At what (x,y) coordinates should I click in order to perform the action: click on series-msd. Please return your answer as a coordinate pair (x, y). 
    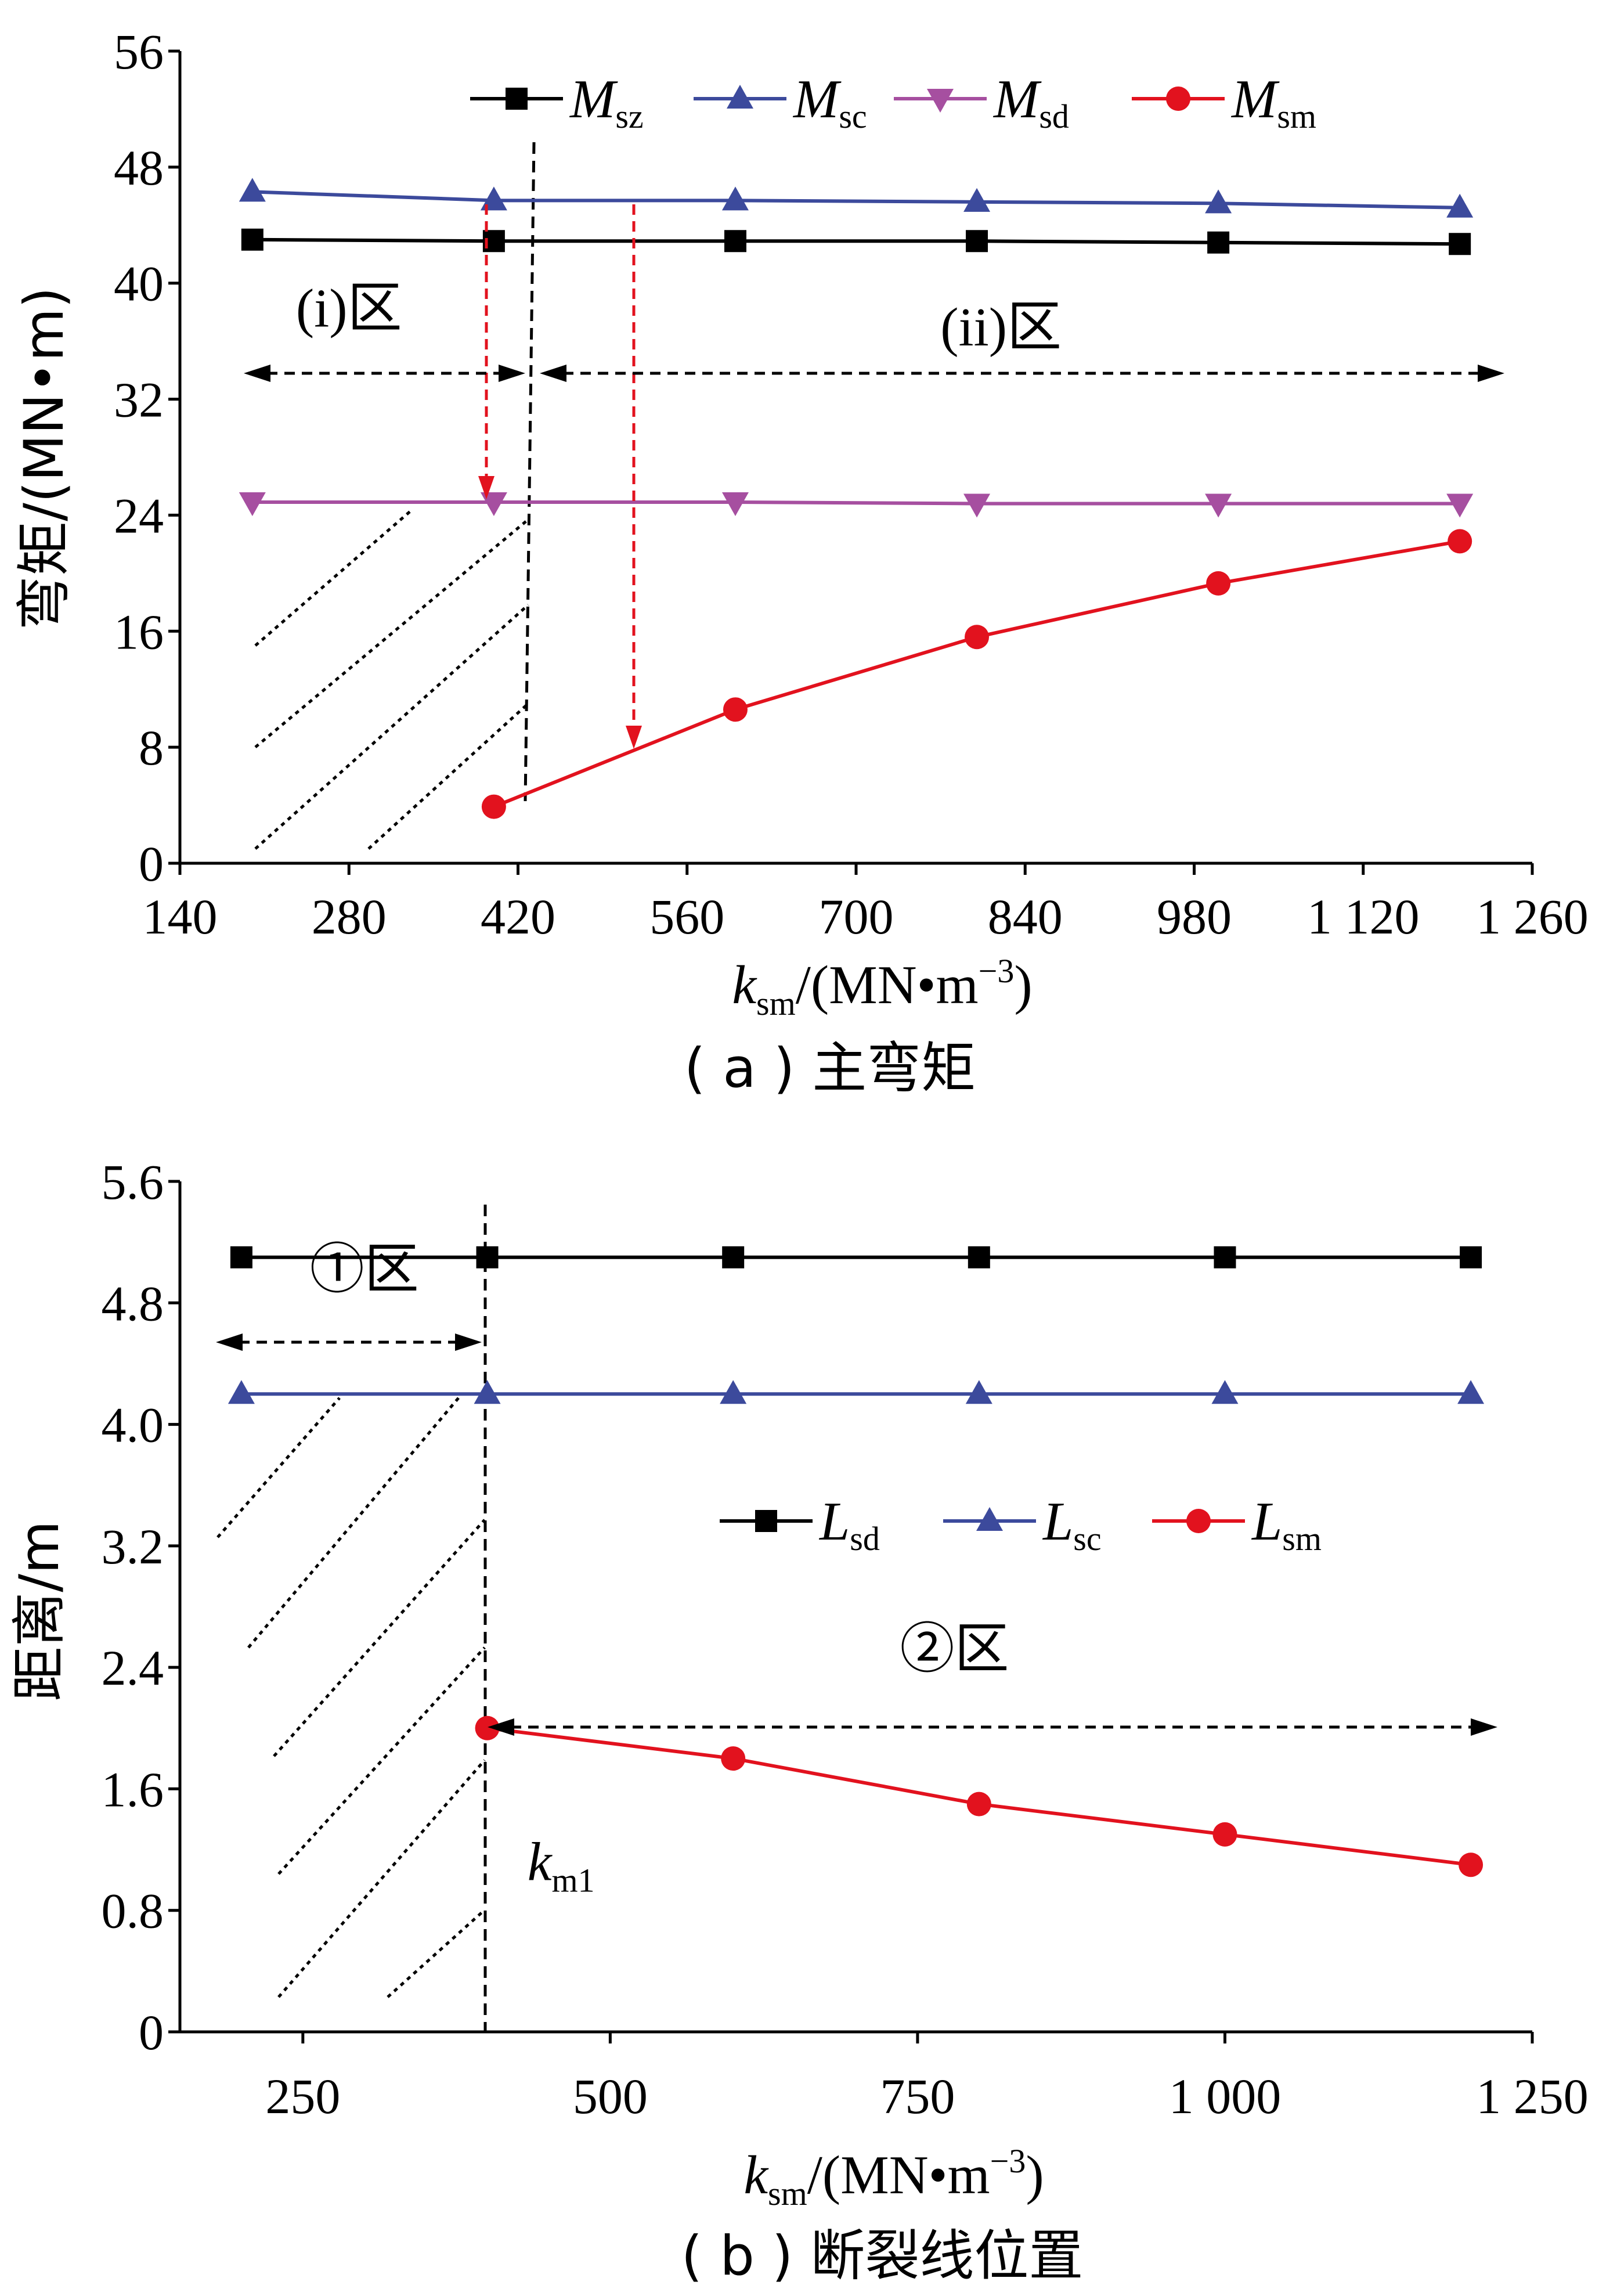
    Looking at the image, I should click on (857, 505).